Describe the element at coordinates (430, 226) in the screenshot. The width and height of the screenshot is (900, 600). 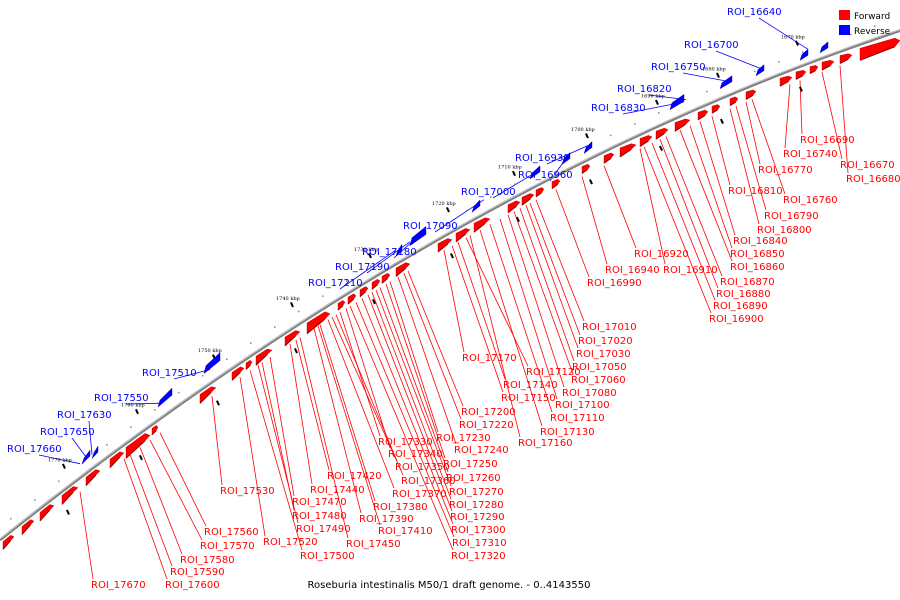
I see `reverse-gene-label: ROI_17090` at that location.